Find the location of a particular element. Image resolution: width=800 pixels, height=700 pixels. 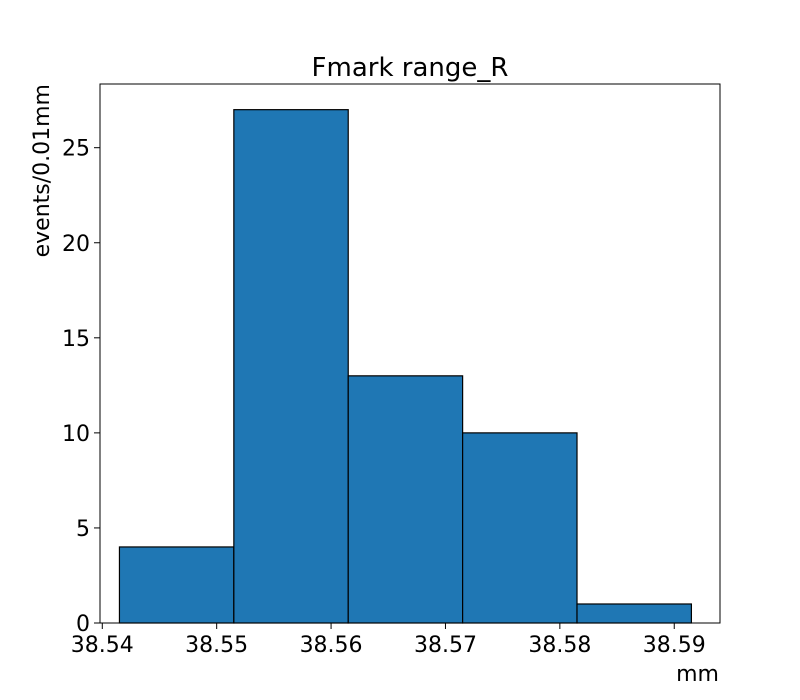

x-tick-label: 38.59 is located at coordinates (674, 645).